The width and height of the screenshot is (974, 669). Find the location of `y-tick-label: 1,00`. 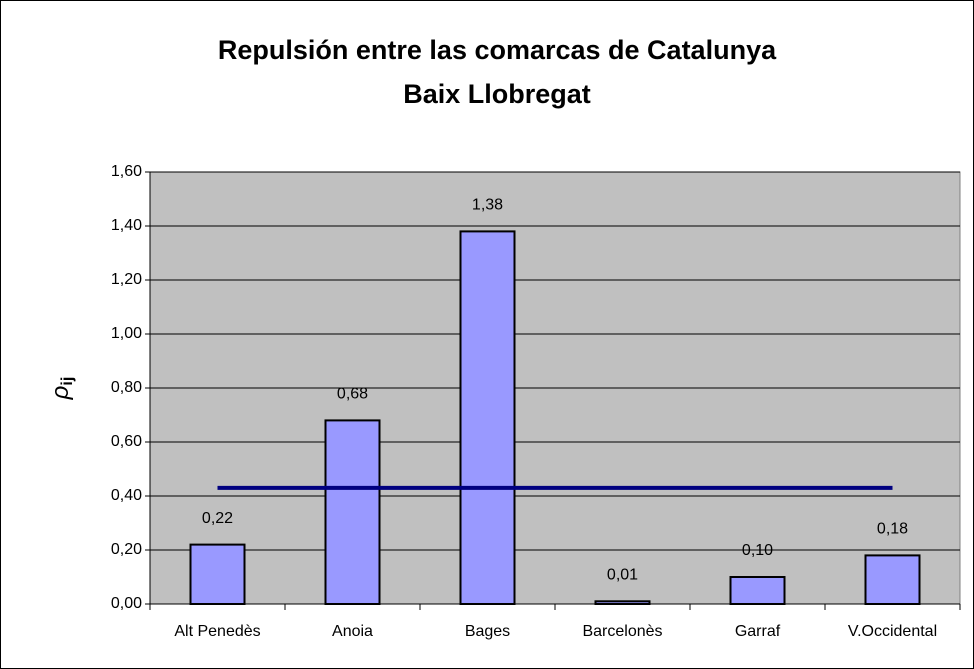

y-tick-label: 1,00 is located at coordinates (126, 333).